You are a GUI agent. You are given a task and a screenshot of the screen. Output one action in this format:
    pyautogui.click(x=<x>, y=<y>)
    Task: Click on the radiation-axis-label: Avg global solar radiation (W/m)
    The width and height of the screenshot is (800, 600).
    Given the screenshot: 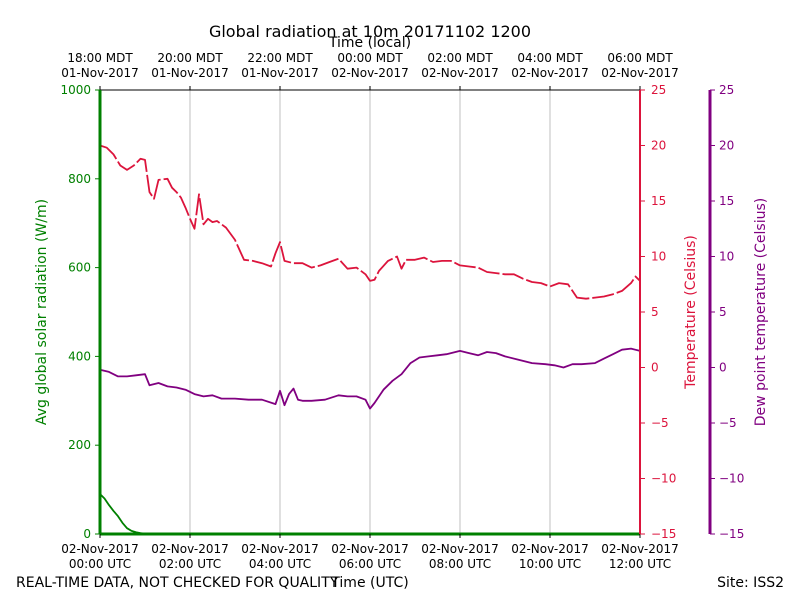 What is the action you would take?
    pyautogui.click(x=42, y=312)
    